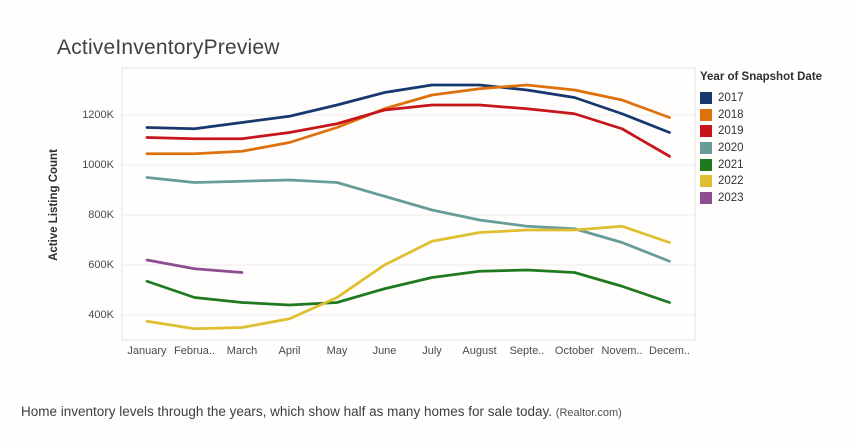  I want to click on x-tick-label-April: April, so click(289, 351).